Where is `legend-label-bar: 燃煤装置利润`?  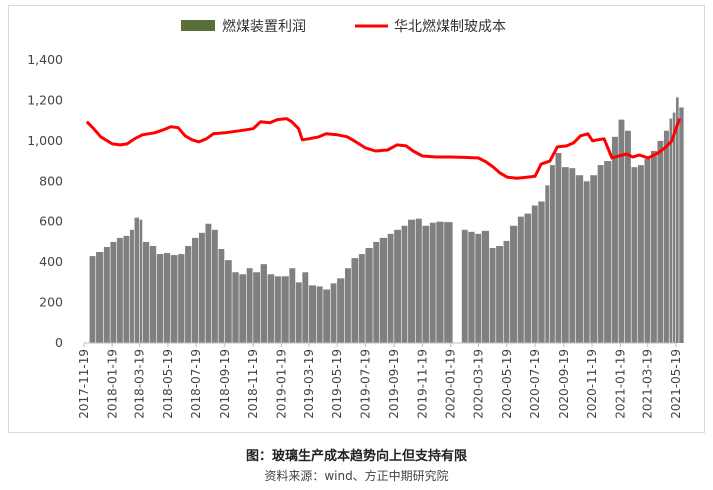 legend-label-bar: 燃煤装置利润 is located at coordinates (264, 26).